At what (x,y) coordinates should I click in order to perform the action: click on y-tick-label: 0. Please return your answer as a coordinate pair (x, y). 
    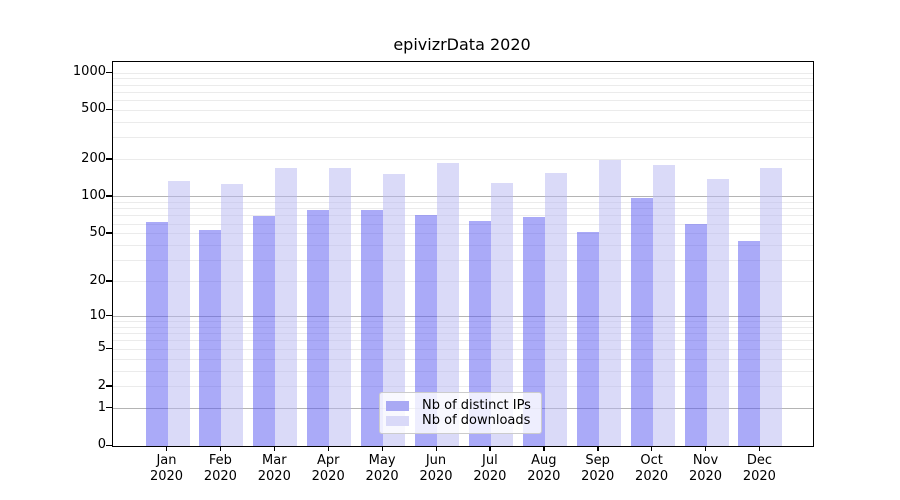
    Looking at the image, I should click on (101, 444).